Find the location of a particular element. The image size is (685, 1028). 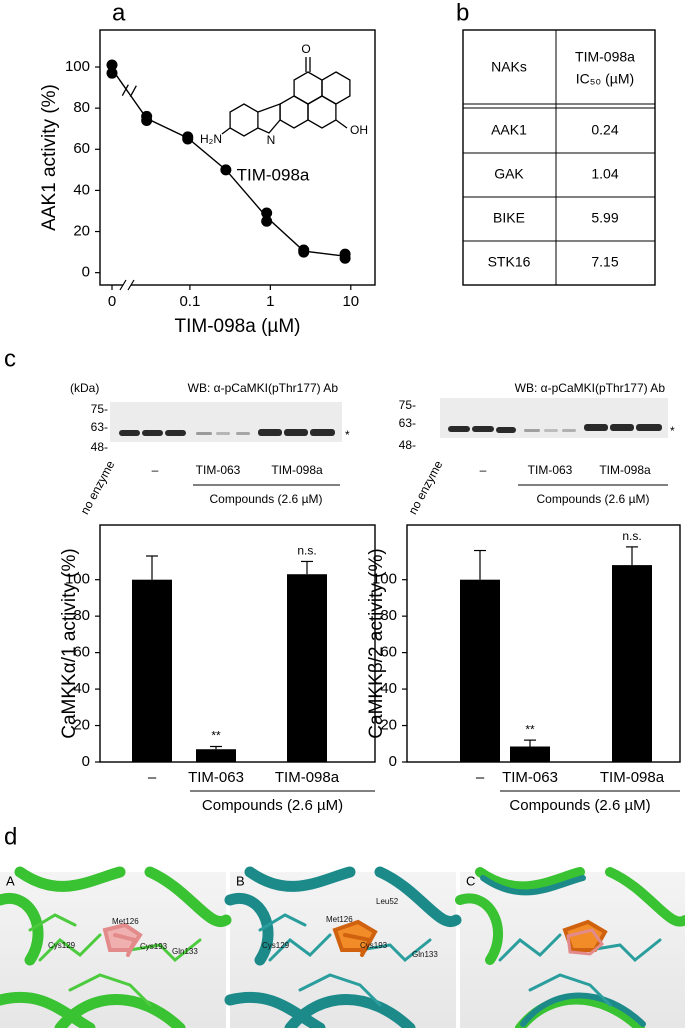

table-header: TIM-098a is located at coordinates (605, 57).